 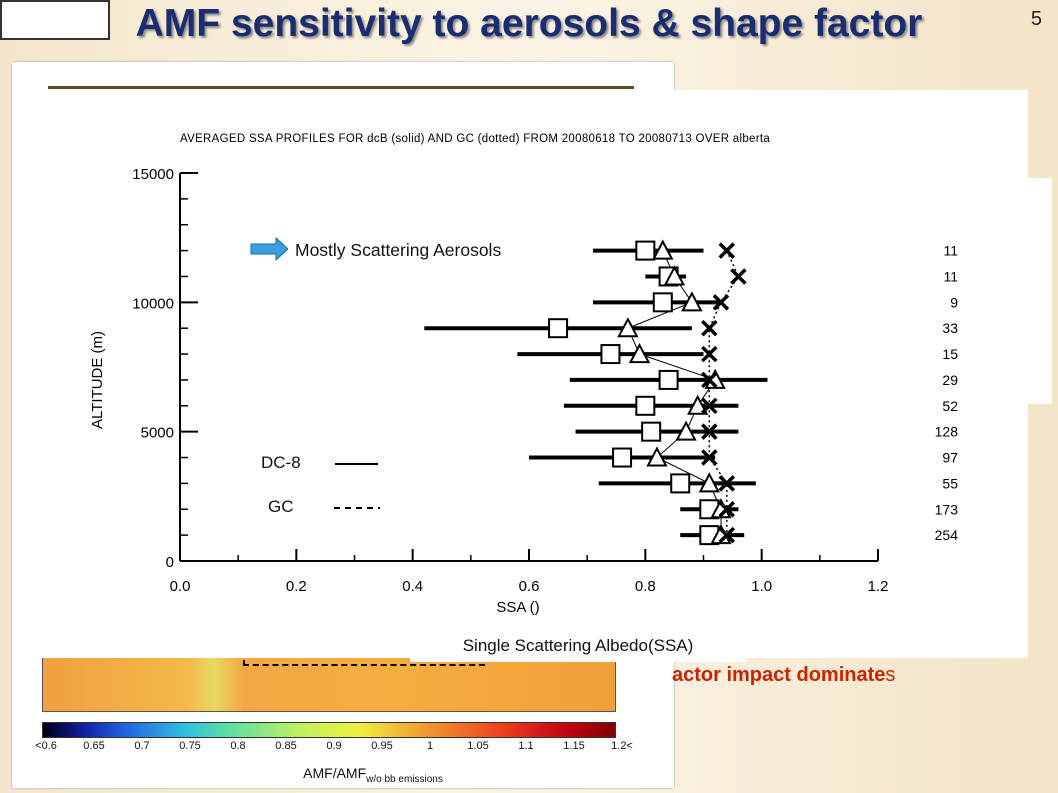 I want to click on colorbar-tick-label: 1.1, so click(x=526, y=746).